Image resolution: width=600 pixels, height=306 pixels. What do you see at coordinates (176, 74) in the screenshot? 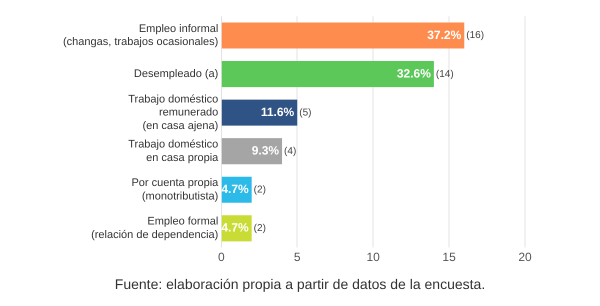
I see `y-tick-label: Desempleado (a)` at bounding box center [176, 74].